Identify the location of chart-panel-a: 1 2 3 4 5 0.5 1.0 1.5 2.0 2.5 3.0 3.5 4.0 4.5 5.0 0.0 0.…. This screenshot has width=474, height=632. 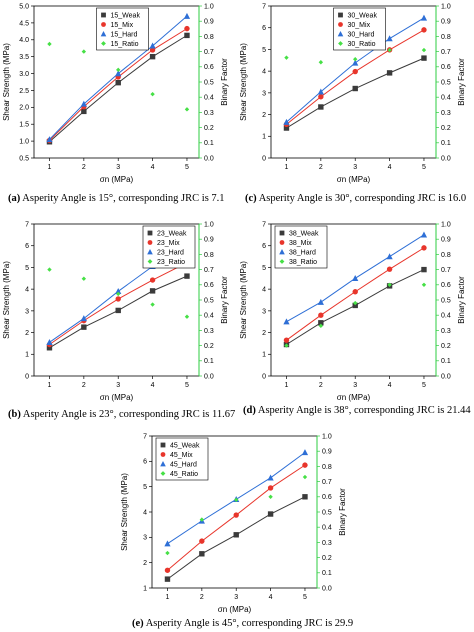
(118, 94).